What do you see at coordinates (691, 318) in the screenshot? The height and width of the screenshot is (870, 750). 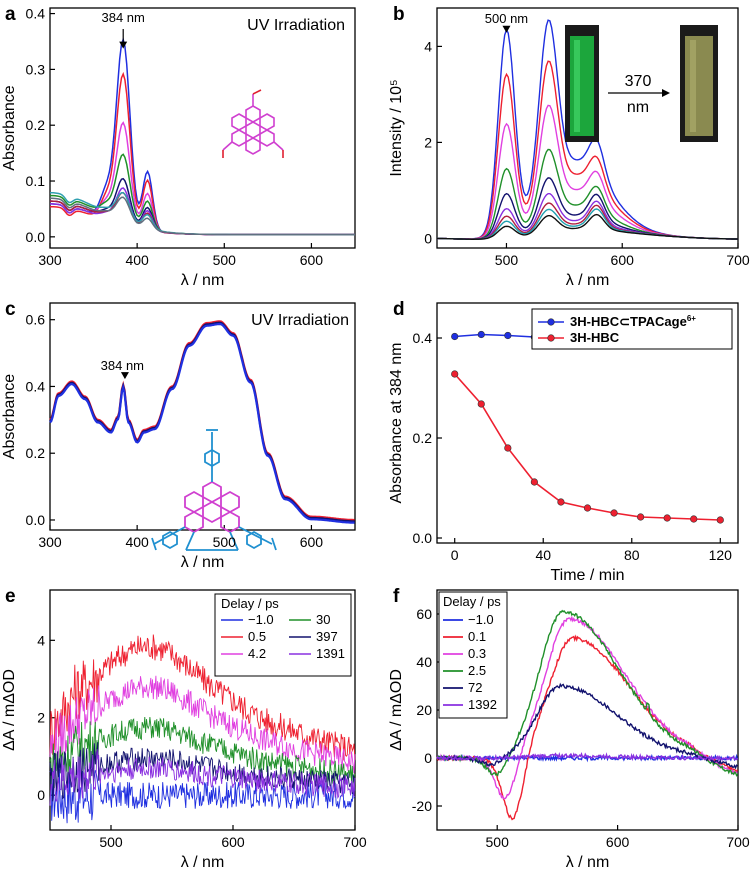 I see `legend-superscript: 6+` at bounding box center [691, 318].